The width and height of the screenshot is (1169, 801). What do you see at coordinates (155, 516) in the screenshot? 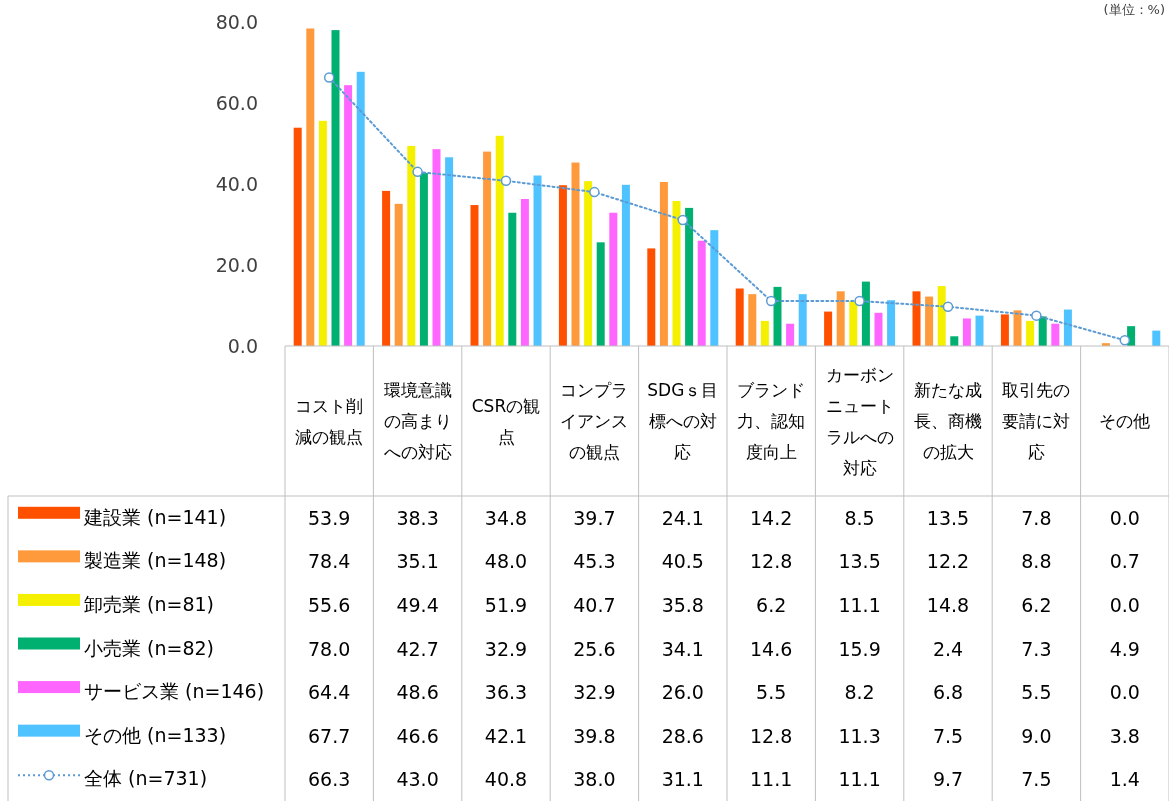
I see `legend-label: 建設業 (n=141)` at bounding box center [155, 516].